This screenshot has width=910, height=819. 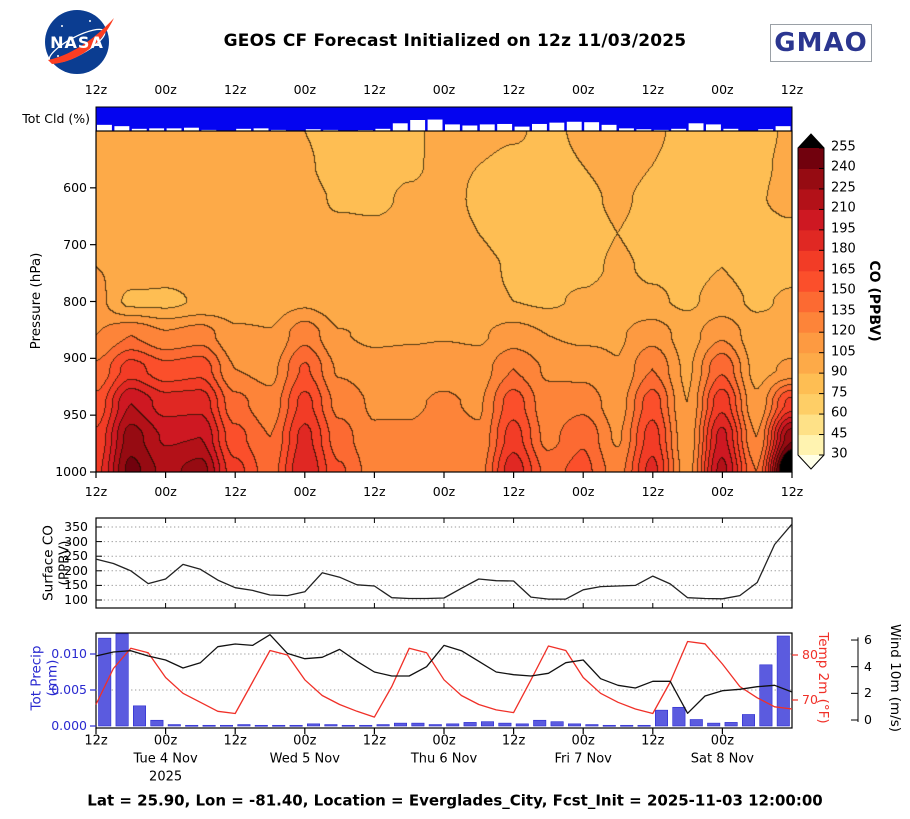 I want to click on precip-tick-label: 0.005, so click(x=69, y=689).